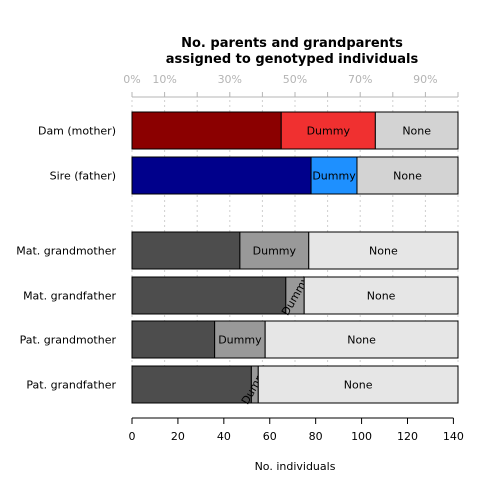 The image size is (480, 480). I want to click on x-axis-tick-label: 0, so click(132, 436).